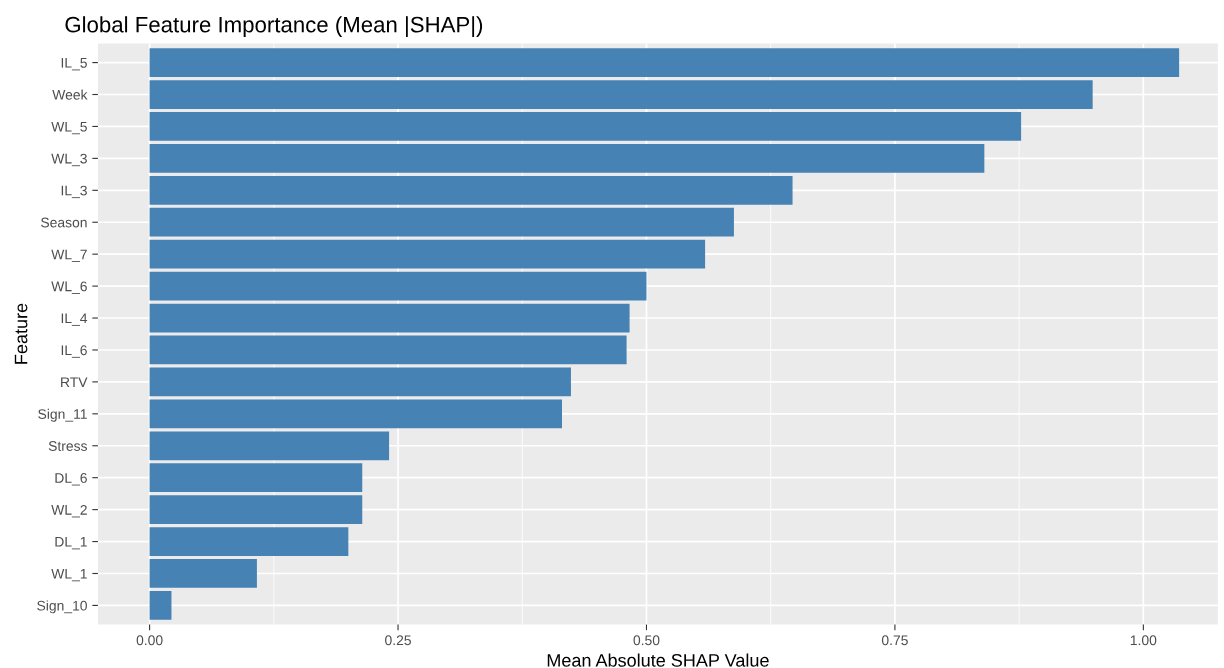  Describe the element at coordinates (64, 222) in the screenshot. I see `y-tick-label: Season` at that location.